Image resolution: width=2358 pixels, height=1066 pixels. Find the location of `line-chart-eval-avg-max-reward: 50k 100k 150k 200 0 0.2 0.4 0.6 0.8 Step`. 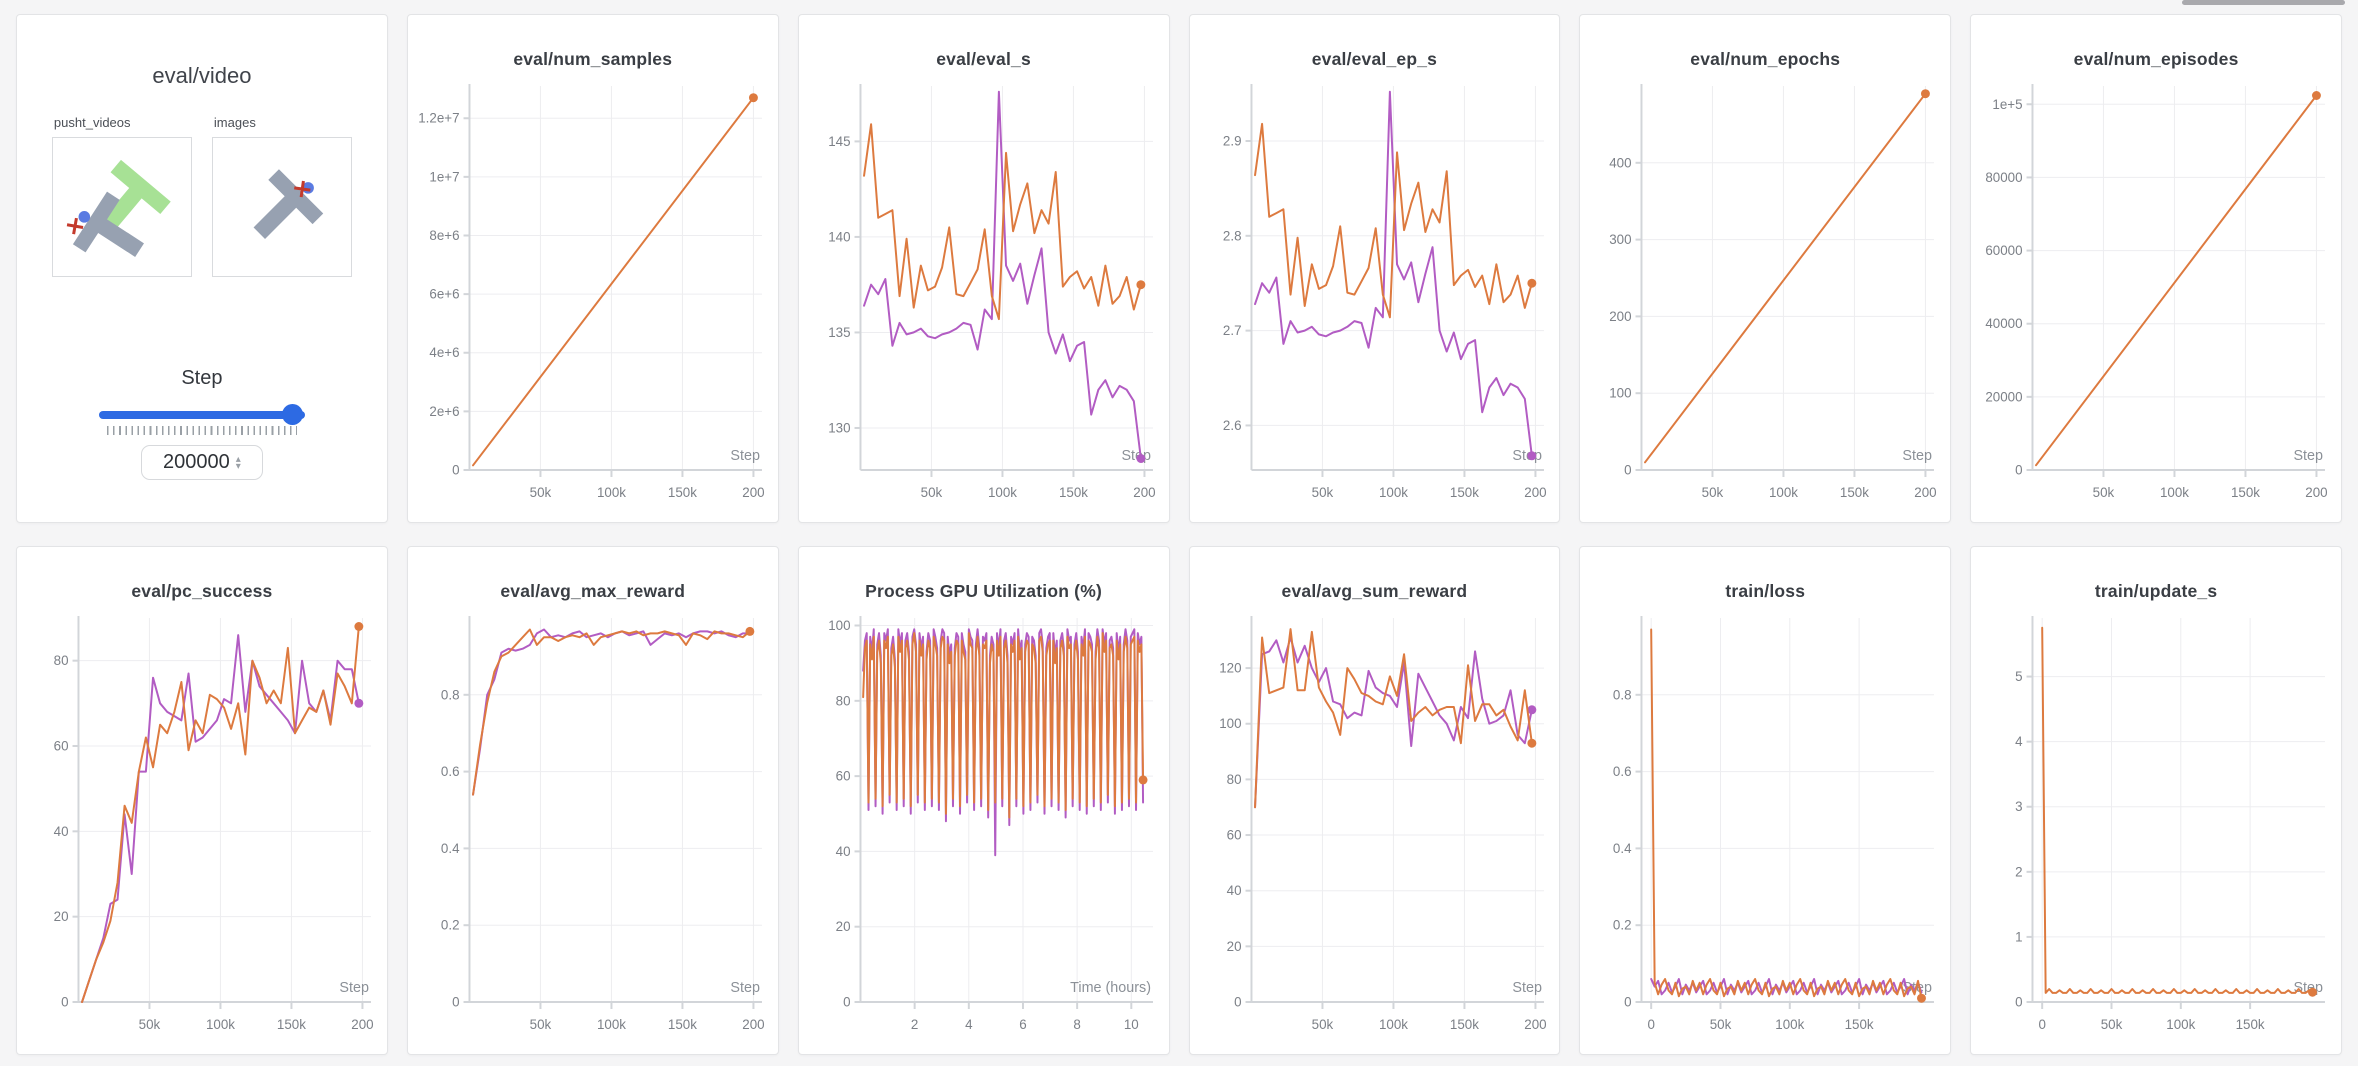

line-chart-eval-avg-max-reward: 50k 100k 150k 200 0 0.2 0.4 0.6 0.8 Step is located at coordinates (593, 829).